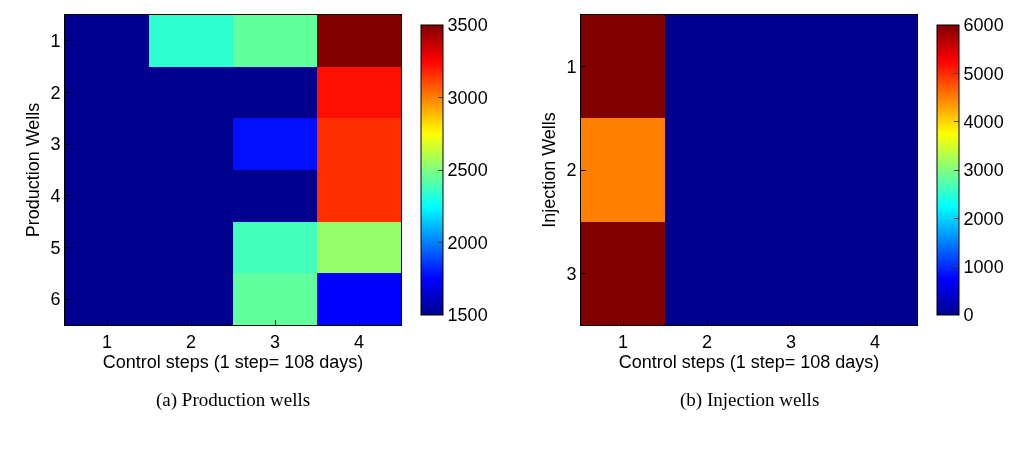  What do you see at coordinates (467, 315) in the screenshot?
I see `color-bar-label: 1500` at bounding box center [467, 315].